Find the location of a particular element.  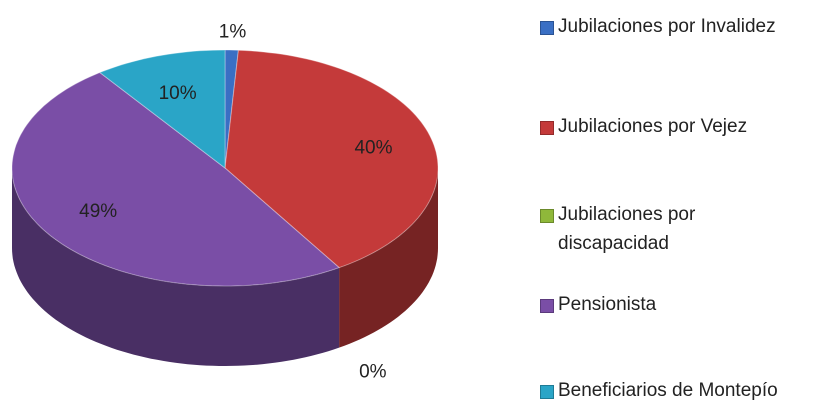

slice-side is located at coordinates (388, 258).